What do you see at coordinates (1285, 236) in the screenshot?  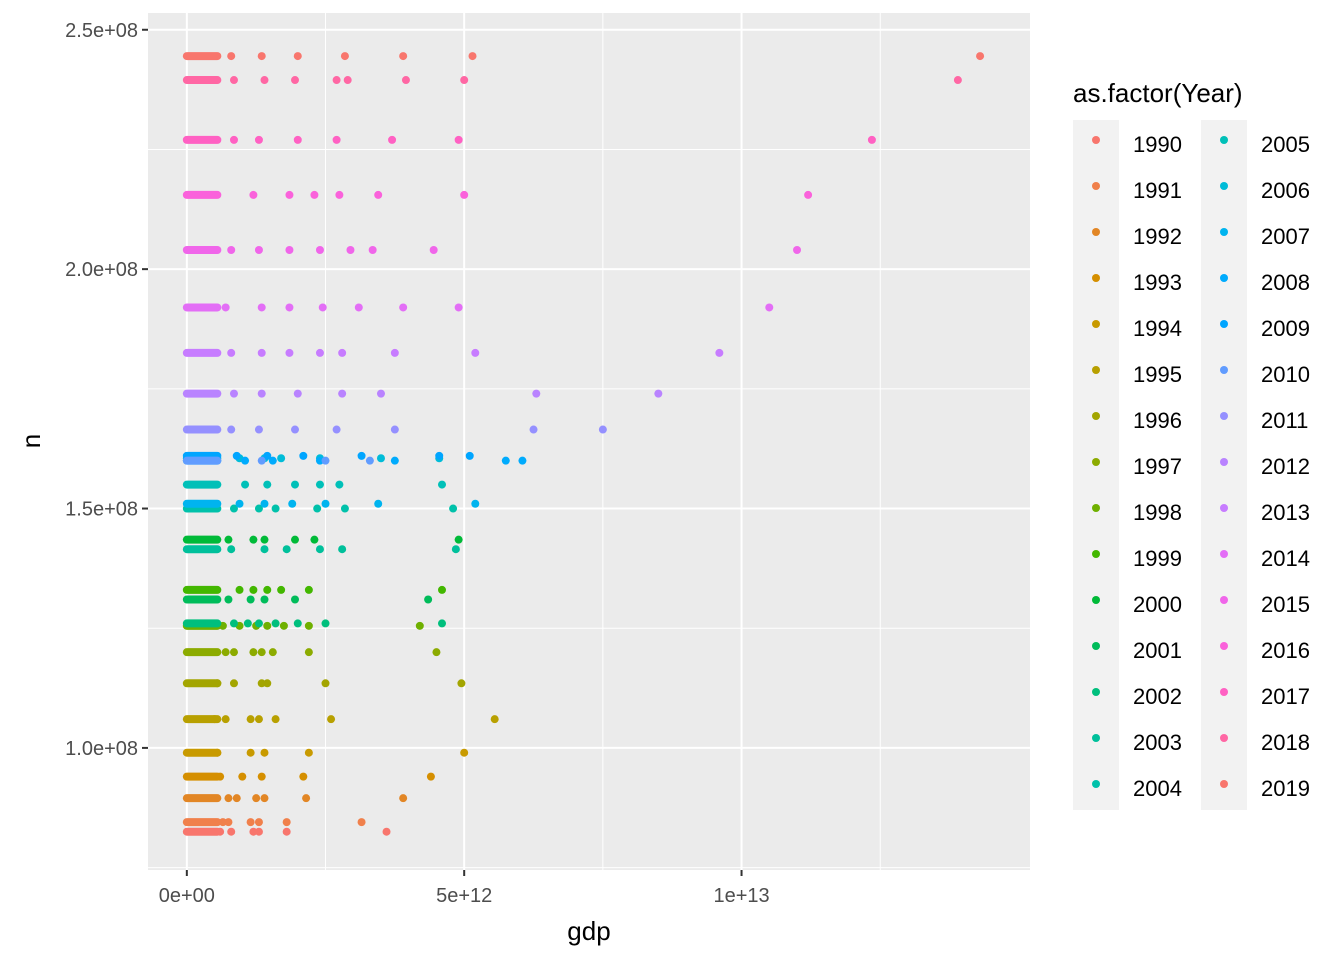 I see `legend-label: 2007` at bounding box center [1285, 236].